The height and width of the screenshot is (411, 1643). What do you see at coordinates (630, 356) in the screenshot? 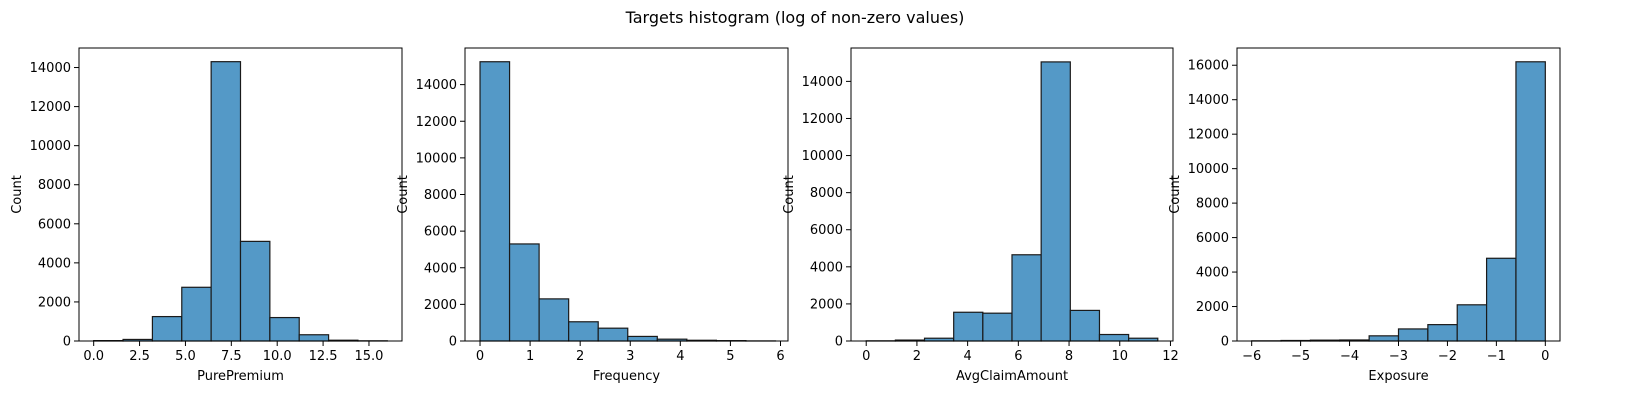
I see `x-tick-label: 3` at bounding box center [630, 356].